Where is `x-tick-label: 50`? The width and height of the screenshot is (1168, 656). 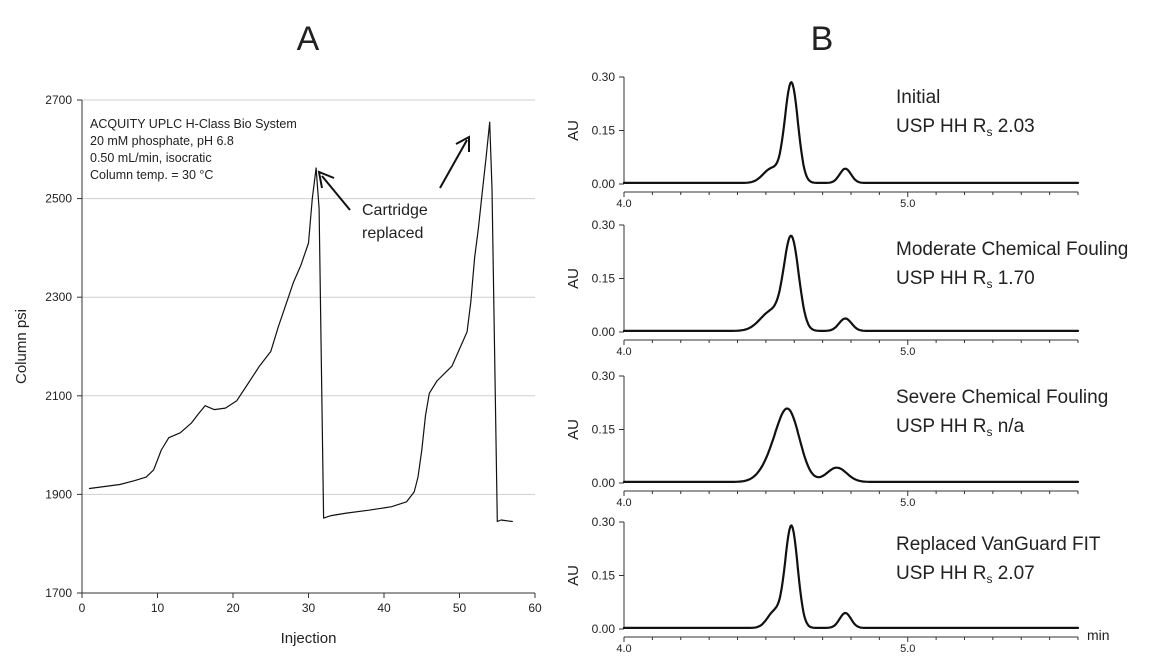 x-tick-label: 50 is located at coordinates (460, 608).